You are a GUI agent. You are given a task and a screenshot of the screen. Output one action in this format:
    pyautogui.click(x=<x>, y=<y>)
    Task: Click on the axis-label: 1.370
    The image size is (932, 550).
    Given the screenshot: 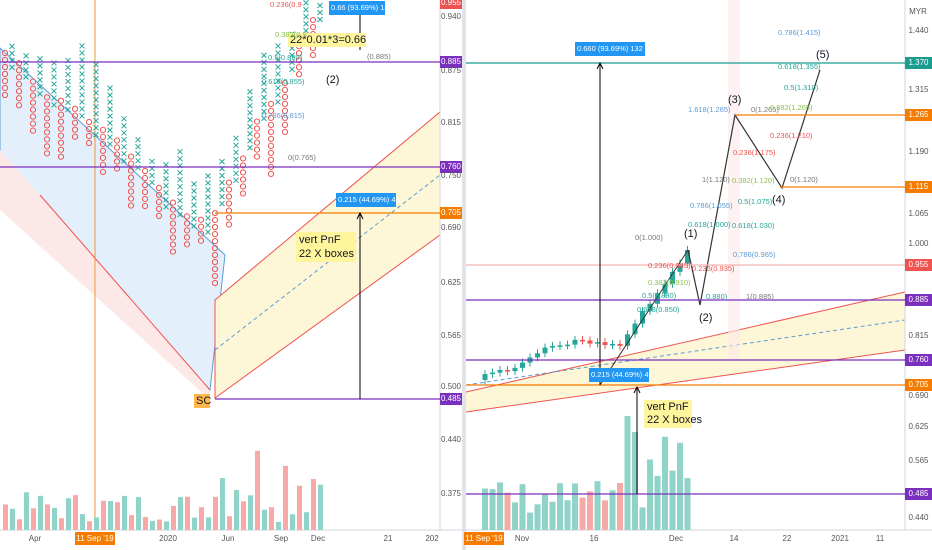 What is the action you would take?
    pyautogui.click(x=918, y=62)
    